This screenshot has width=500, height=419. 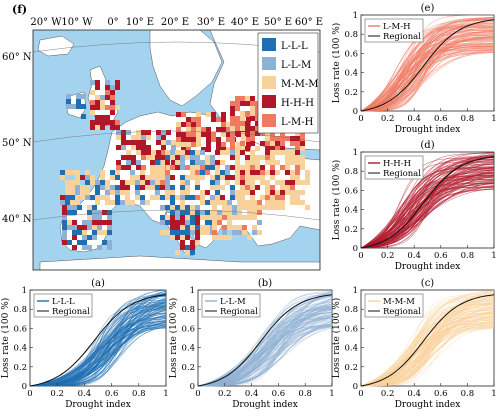 I want to click on panel-b-label: (b), so click(x=265, y=283).